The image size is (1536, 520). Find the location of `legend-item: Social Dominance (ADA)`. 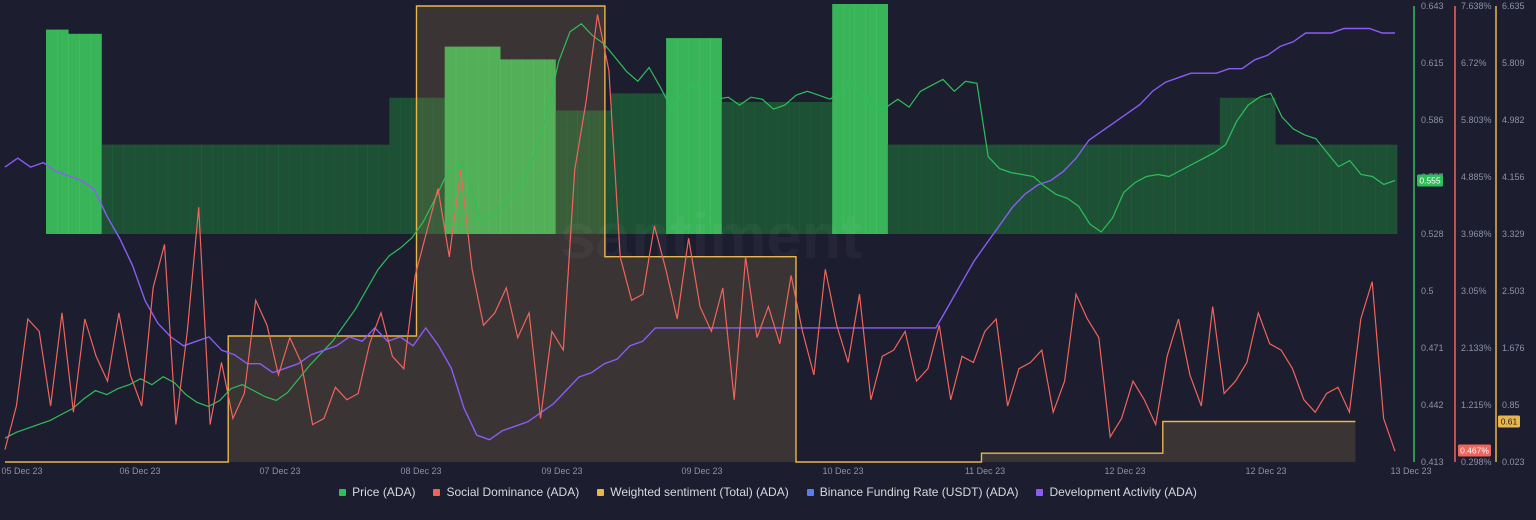

legend-item: Social Dominance (ADA) is located at coordinates (506, 492).